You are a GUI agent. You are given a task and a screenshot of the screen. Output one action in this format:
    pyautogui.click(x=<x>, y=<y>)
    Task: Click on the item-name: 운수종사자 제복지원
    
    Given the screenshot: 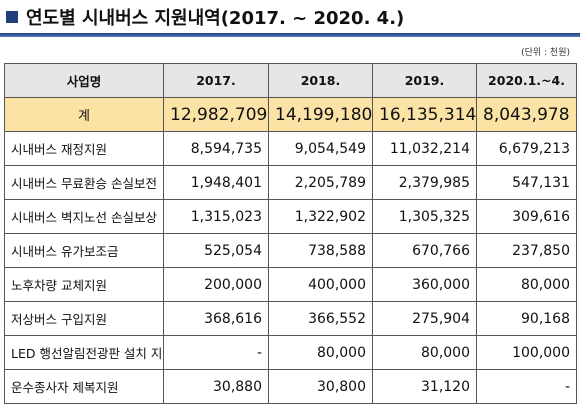 What is the action you would take?
    pyautogui.click(x=84, y=386)
    